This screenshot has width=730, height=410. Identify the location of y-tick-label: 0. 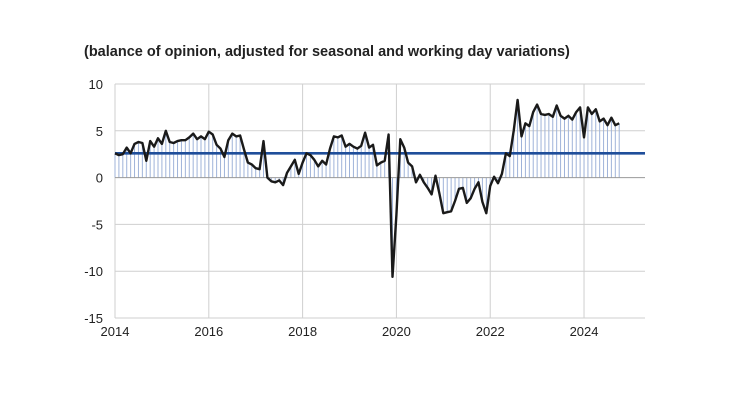
(99, 178).